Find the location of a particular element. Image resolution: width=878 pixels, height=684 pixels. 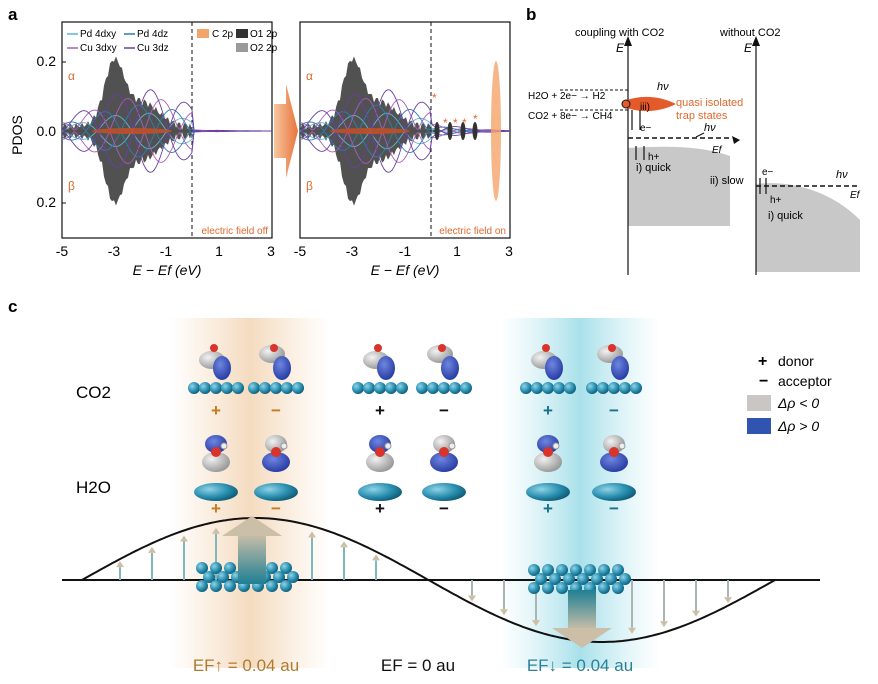

ytick-mid: 0.0 is located at coordinates (47, 131).